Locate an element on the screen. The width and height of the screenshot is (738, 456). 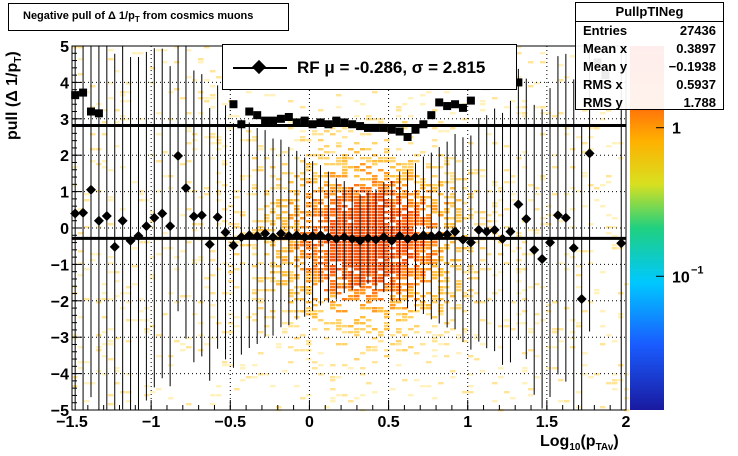
y-tick-label: 3 is located at coordinates (64, 120).